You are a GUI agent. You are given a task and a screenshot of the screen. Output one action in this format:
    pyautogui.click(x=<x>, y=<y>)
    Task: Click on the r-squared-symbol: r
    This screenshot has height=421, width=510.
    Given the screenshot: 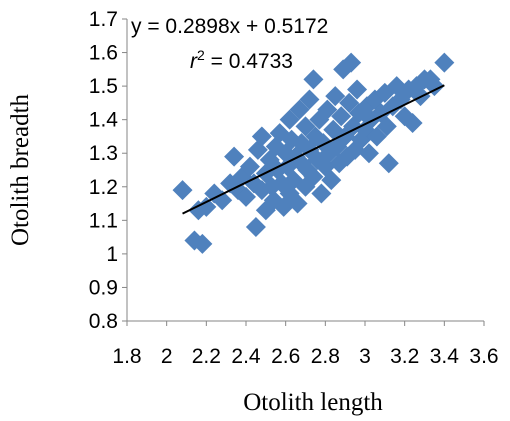 What is the action you would take?
    pyautogui.click(x=194, y=61)
    